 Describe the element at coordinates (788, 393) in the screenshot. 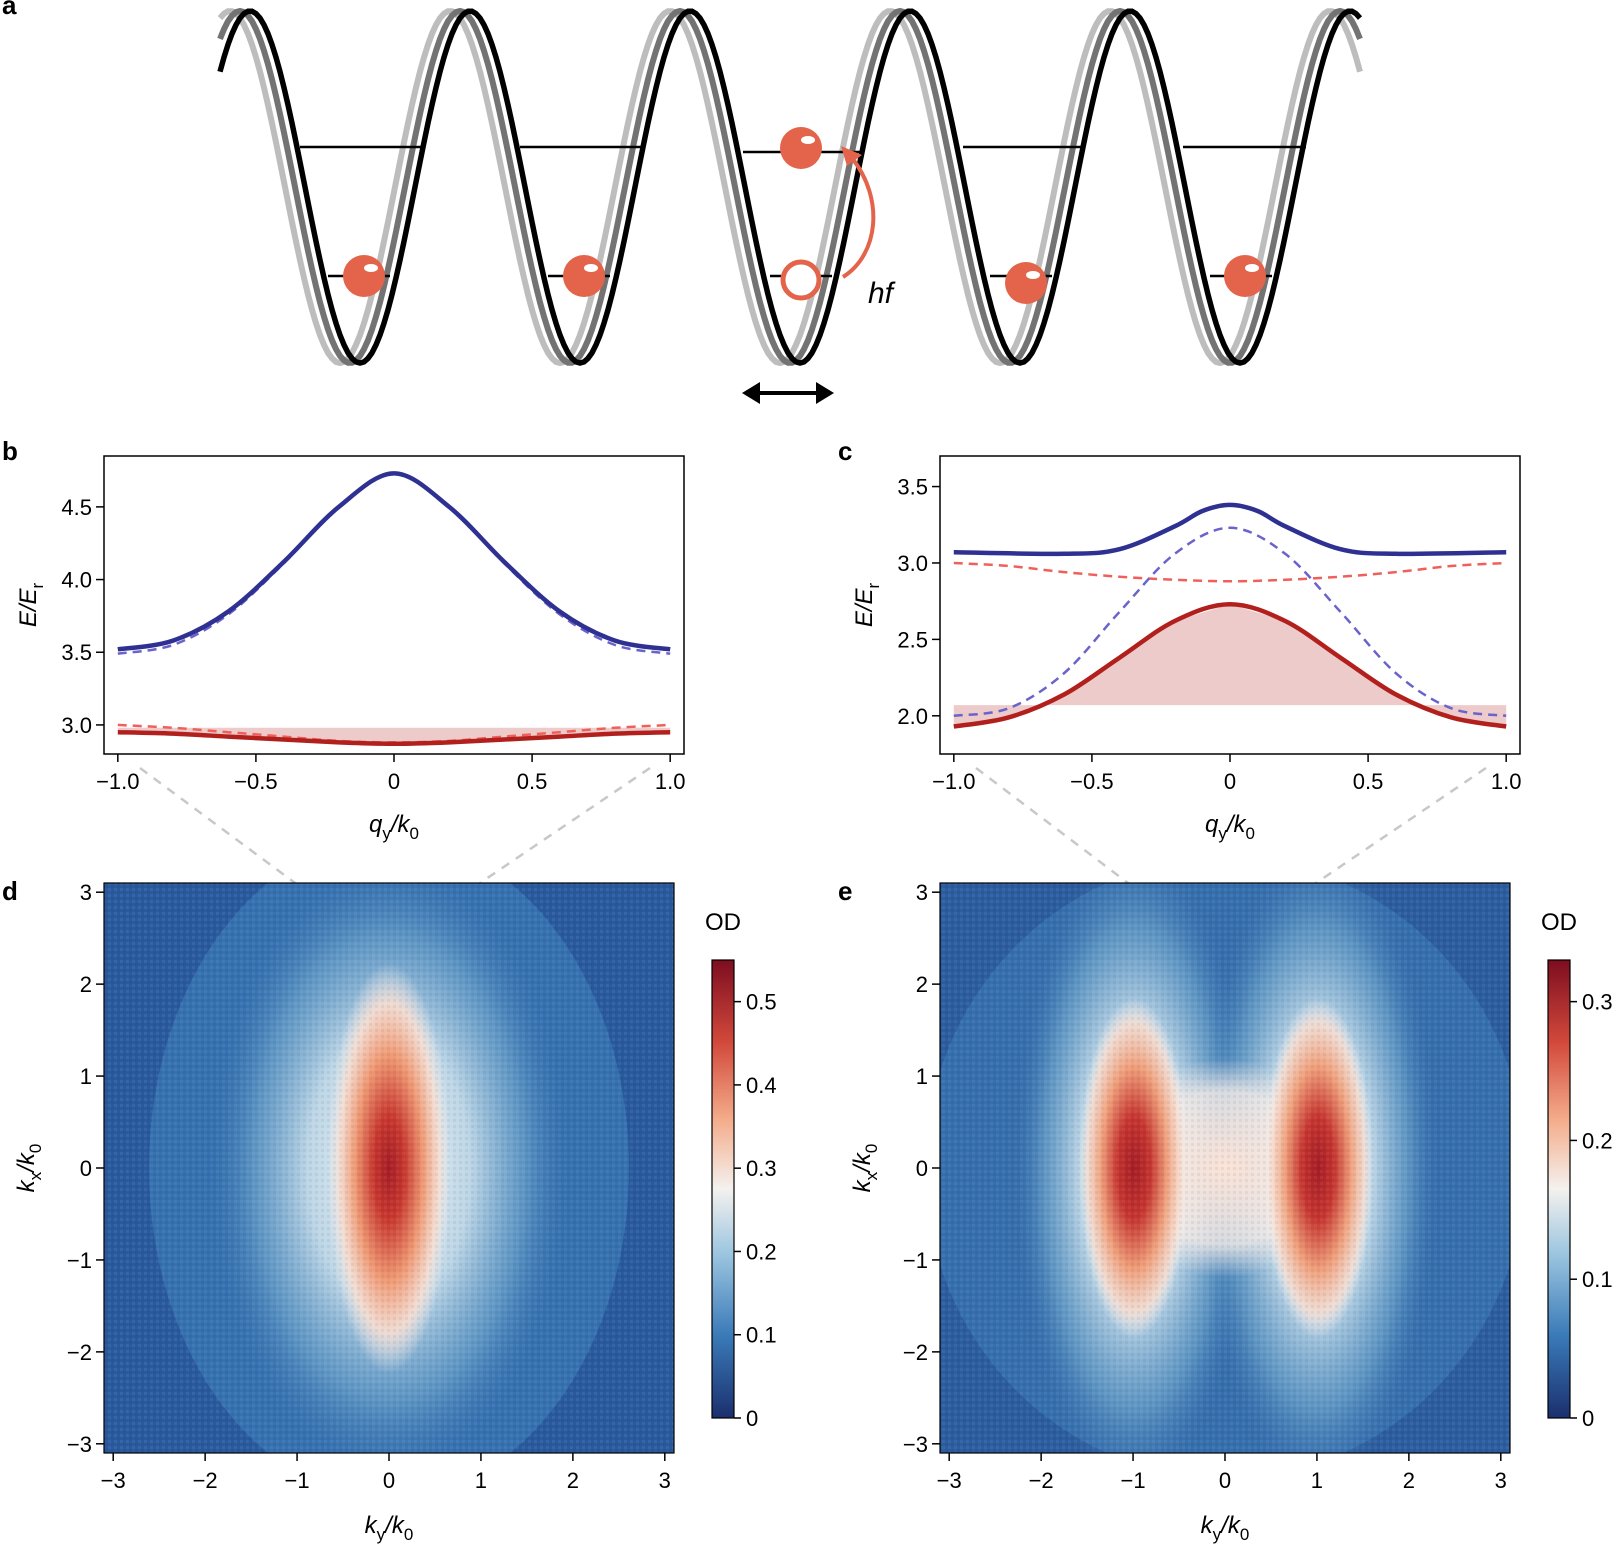

I see `shake-double-arrow` at that location.